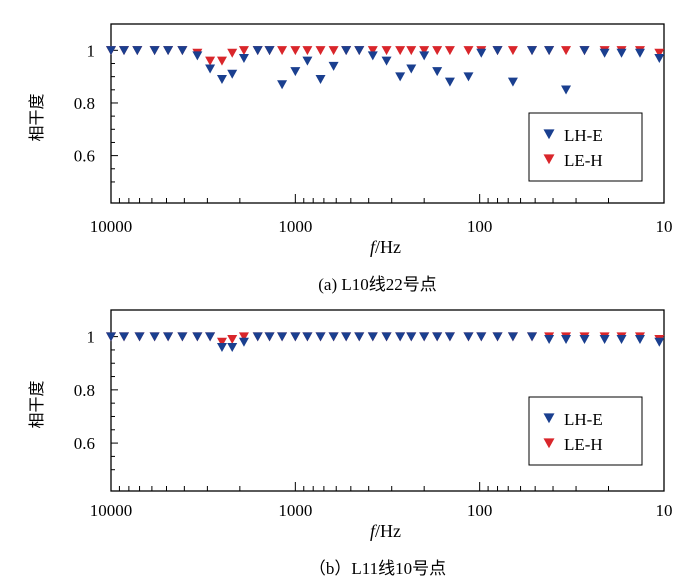 The image size is (700, 586). Describe the element at coordinates (84, 443) in the screenshot. I see `y-tick-label: 0.6` at that location.